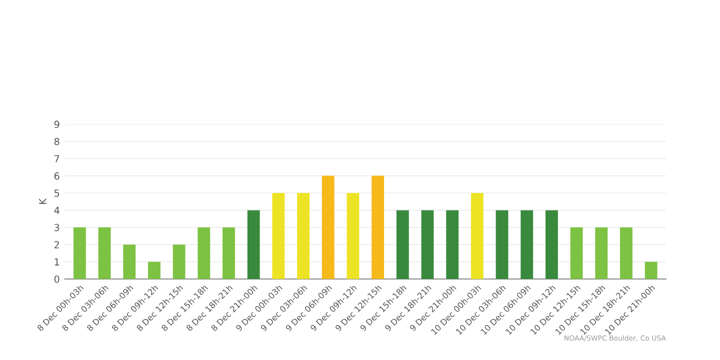 The height and width of the screenshot is (360, 720). I want to click on y-tick-label: 3, so click(57, 228).